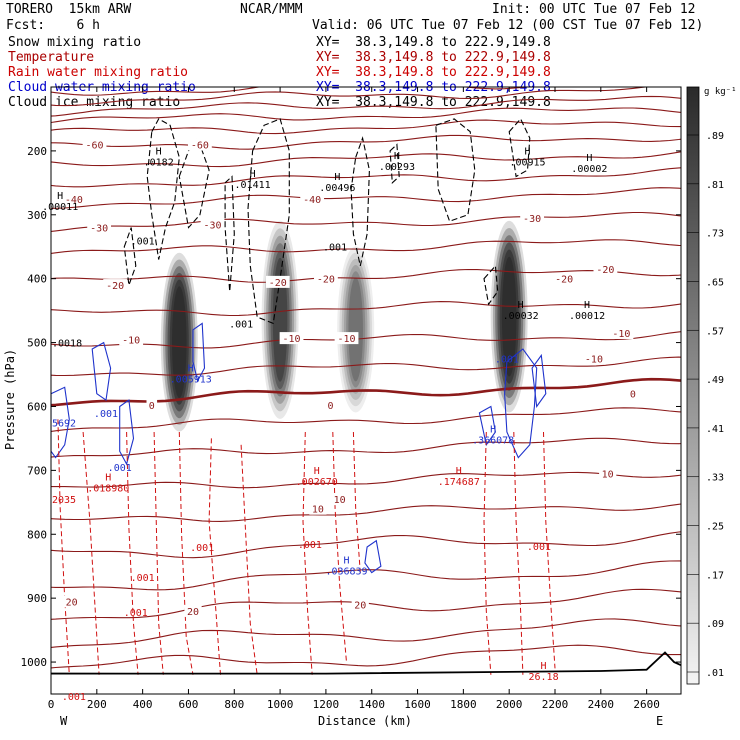  Describe the element at coordinates (715, 380) in the screenshot. I see `colorbar-label: .49` at that location.